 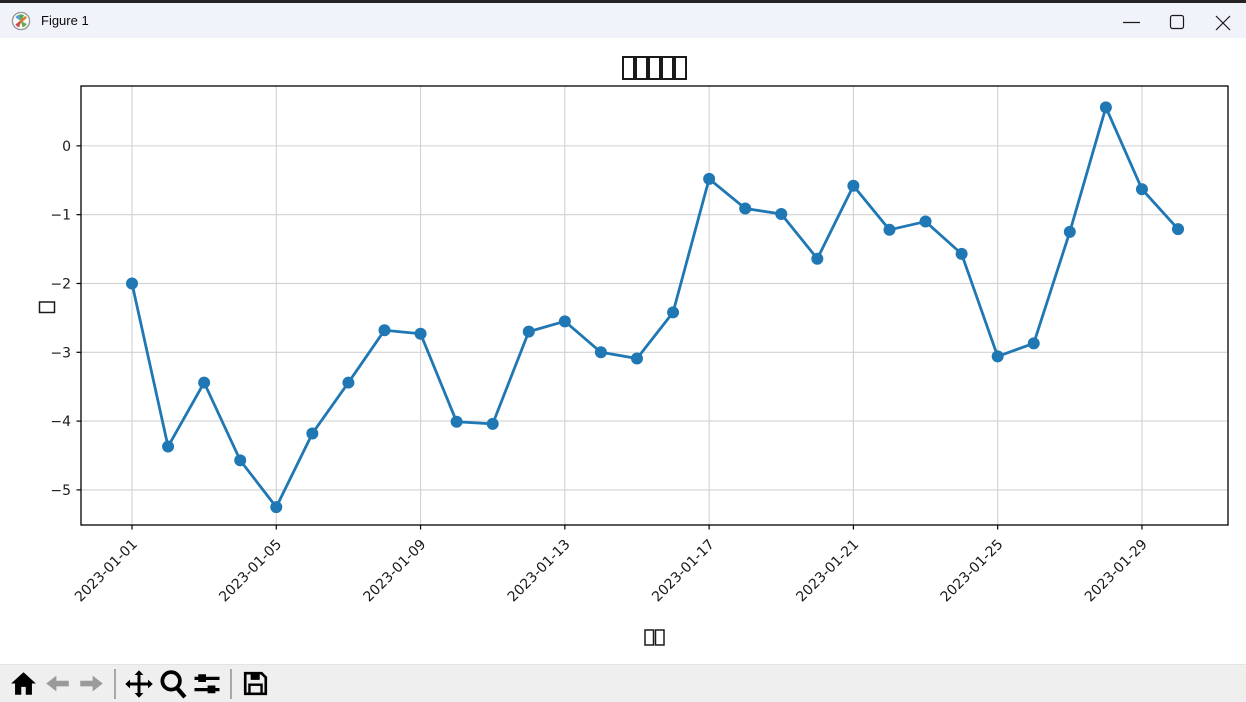 I want to click on home-icon, so click(x=23, y=683).